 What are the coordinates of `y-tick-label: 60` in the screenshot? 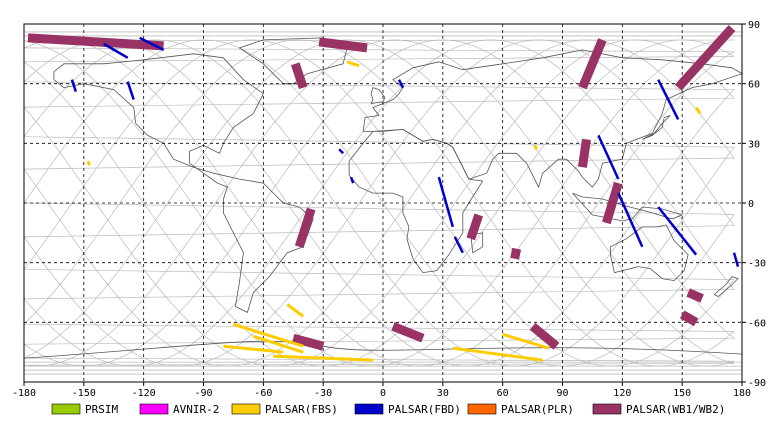 It's located at (754, 85).